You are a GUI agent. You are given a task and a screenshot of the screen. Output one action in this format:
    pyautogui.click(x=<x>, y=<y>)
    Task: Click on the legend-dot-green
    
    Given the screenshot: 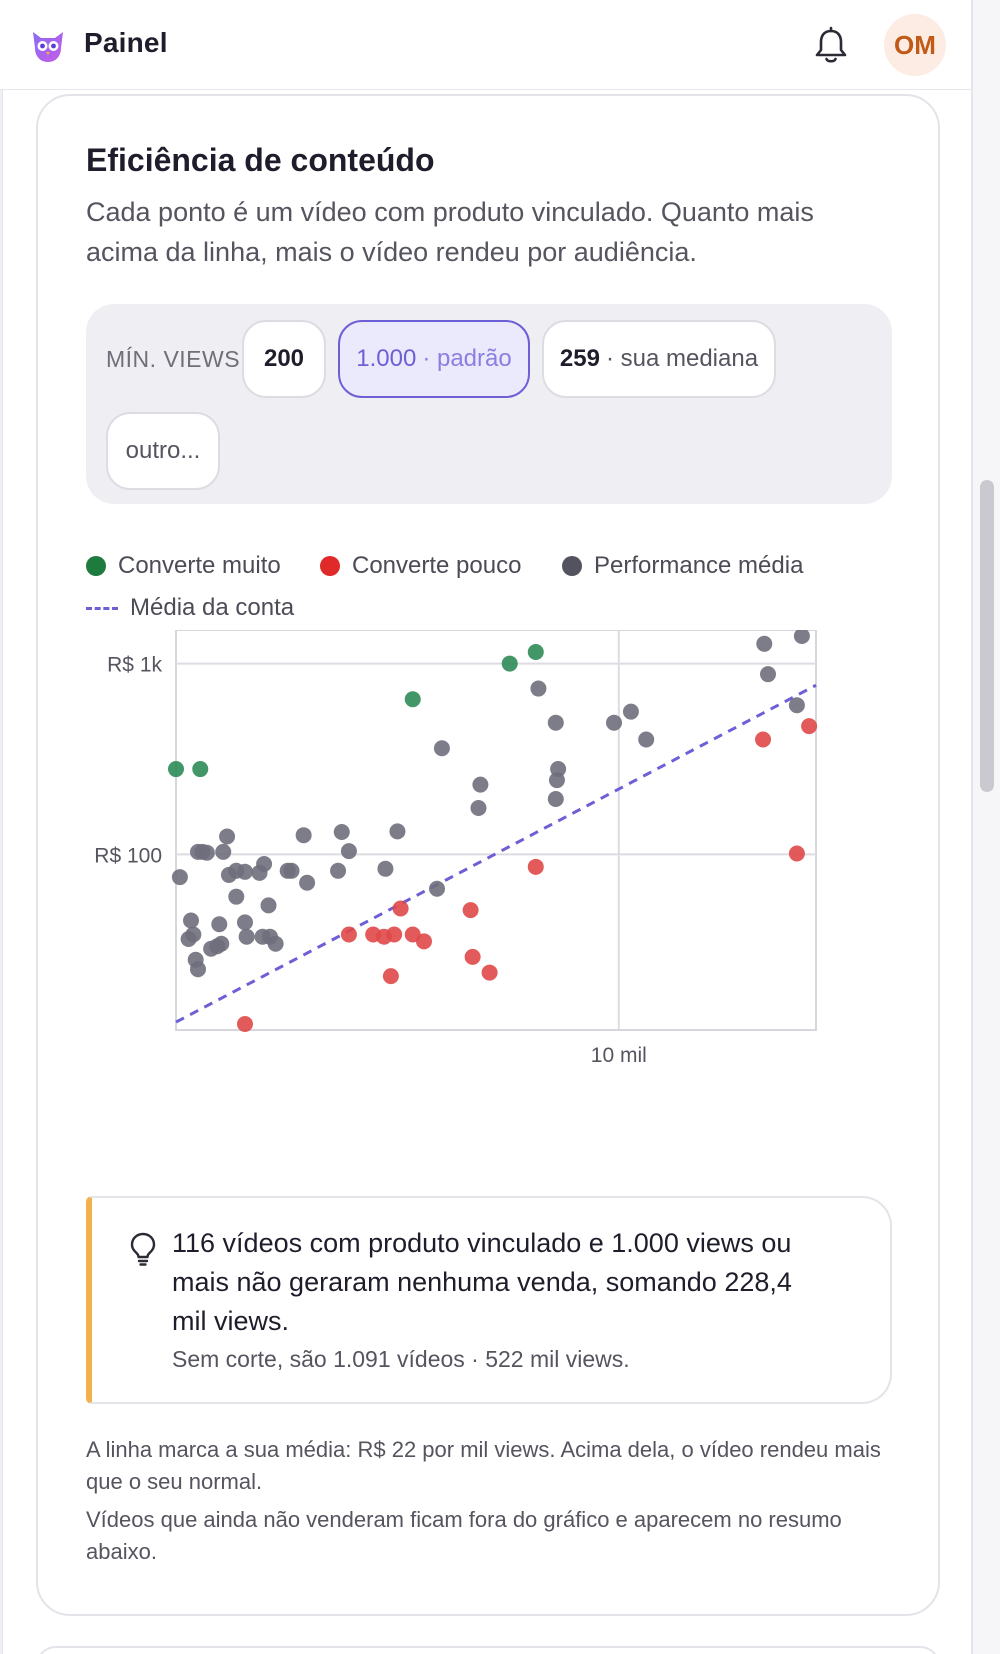 What is the action you would take?
    pyautogui.click(x=96, y=566)
    